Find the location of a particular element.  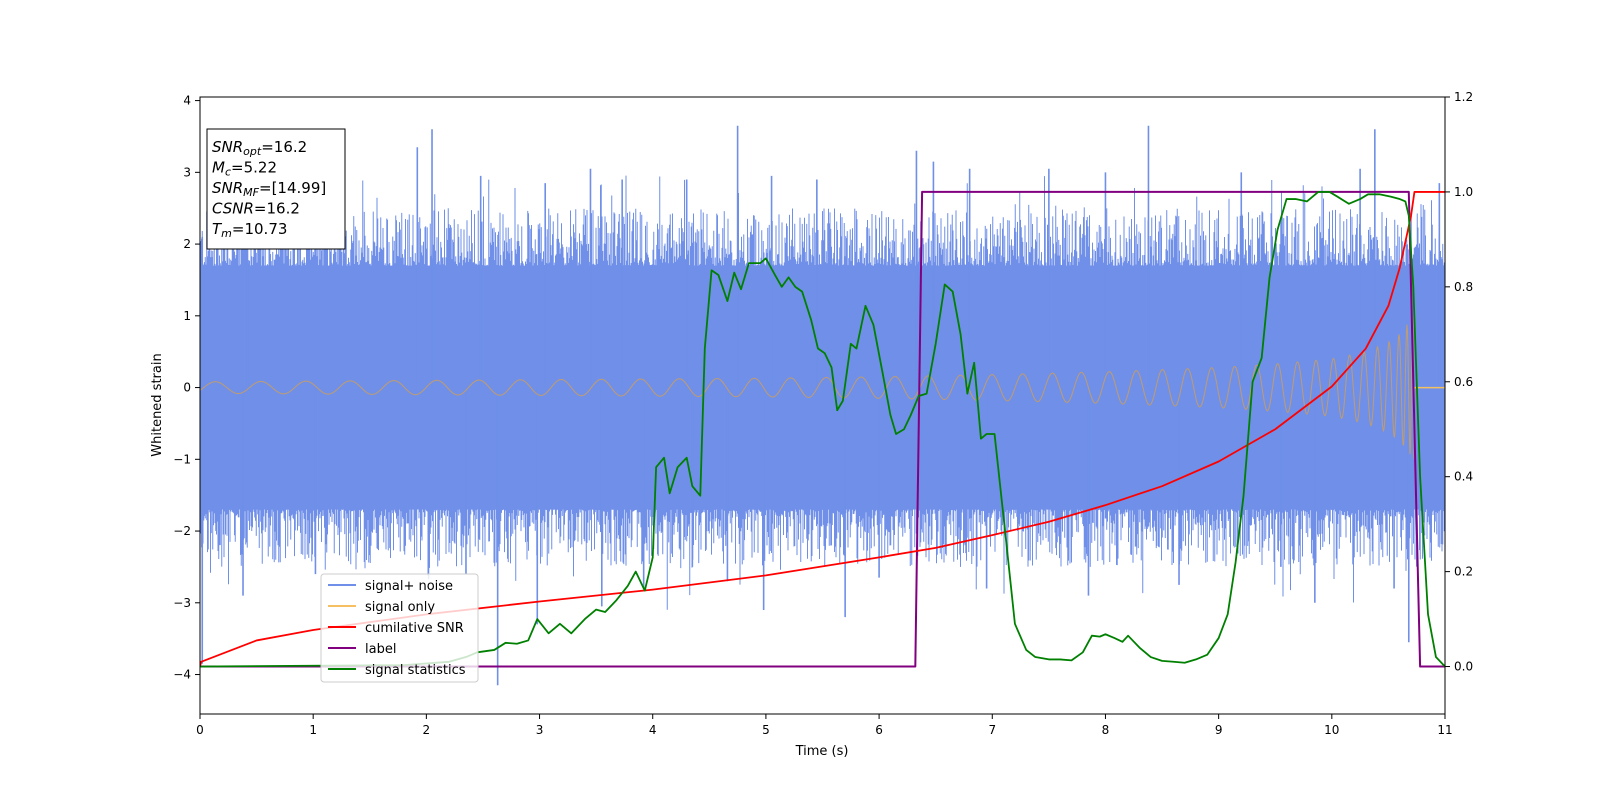

y-right-tick-label: 0.8 is located at coordinates (1463, 287).